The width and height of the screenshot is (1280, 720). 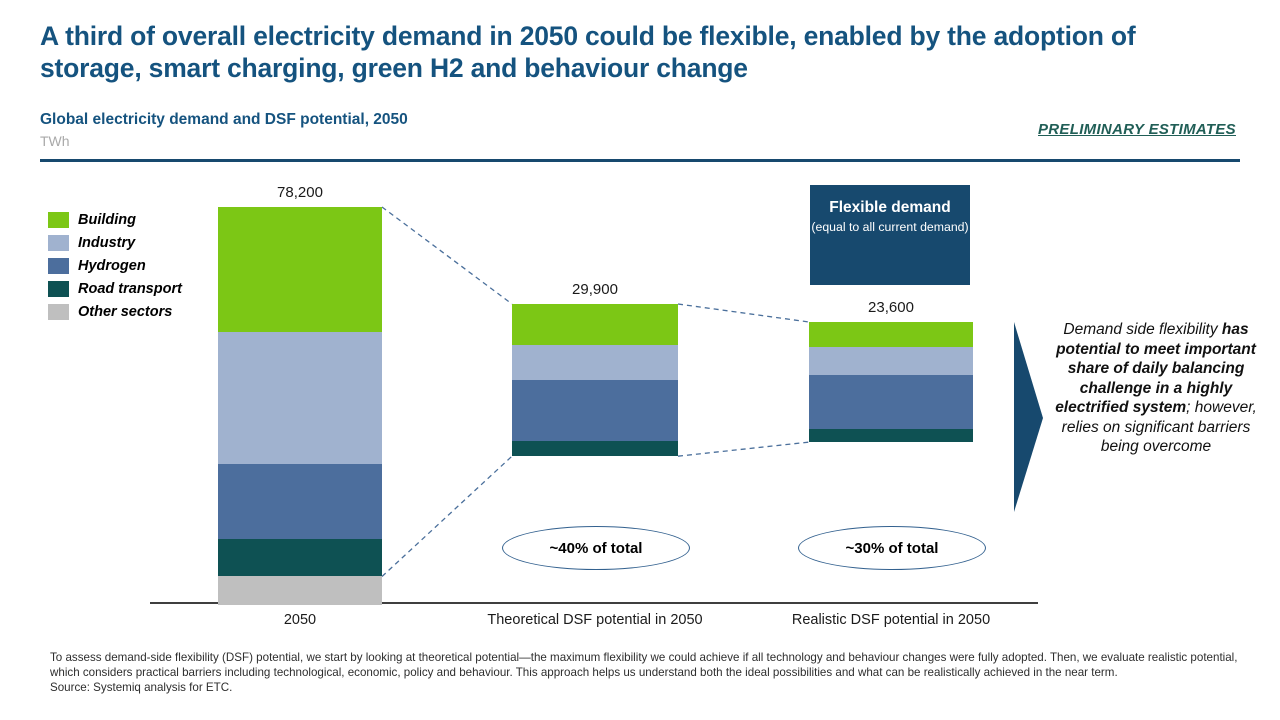 I want to click on legend-label: Other sectors, so click(x=125, y=312).